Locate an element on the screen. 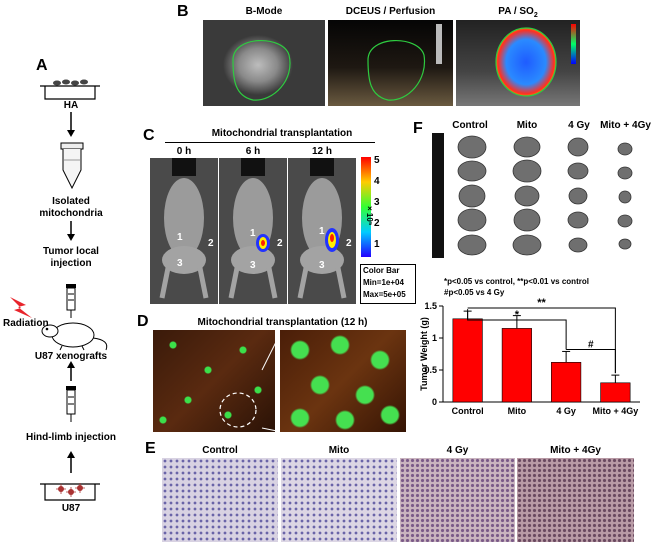  f-photo-label-4gy: 4 Gy is located at coordinates (579, 125).